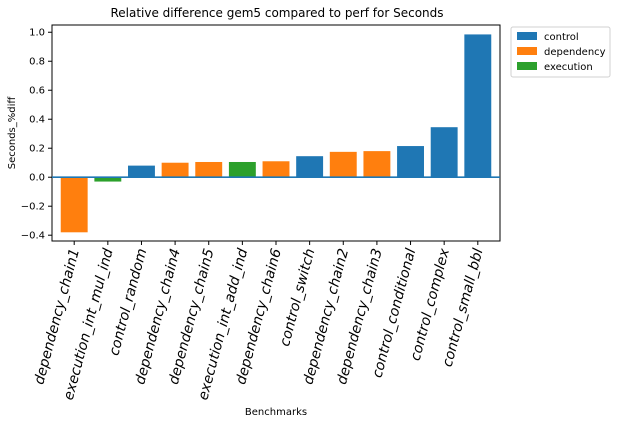 This screenshot has width=618, height=425. I want to click on x-axis-label: Benchmarks, so click(276, 412).